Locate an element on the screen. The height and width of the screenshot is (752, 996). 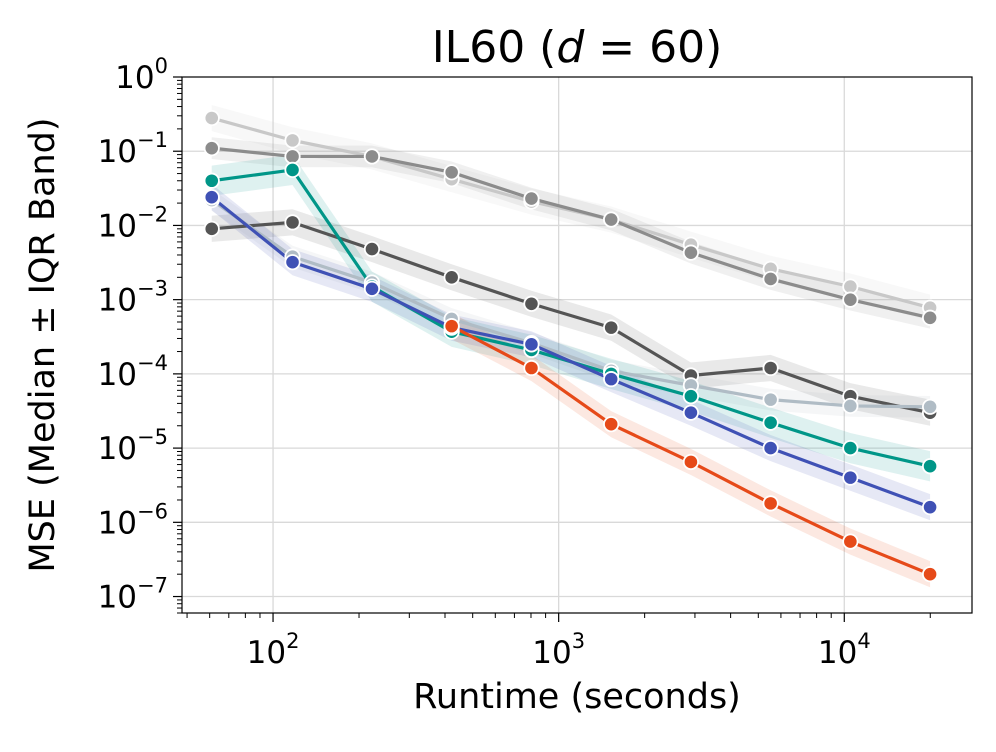
y-tick-label: 10⁻² is located at coordinates (133, 223).